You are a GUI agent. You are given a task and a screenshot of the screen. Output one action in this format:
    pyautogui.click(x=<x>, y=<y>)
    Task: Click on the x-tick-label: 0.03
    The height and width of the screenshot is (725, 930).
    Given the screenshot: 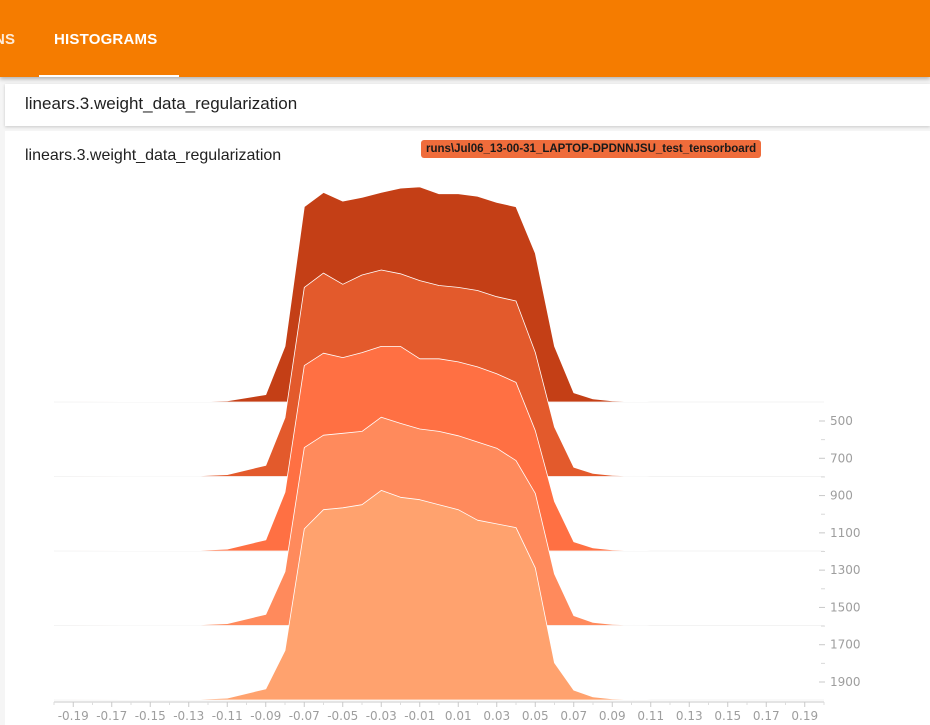 What is the action you would take?
    pyautogui.click(x=496, y=716)
    